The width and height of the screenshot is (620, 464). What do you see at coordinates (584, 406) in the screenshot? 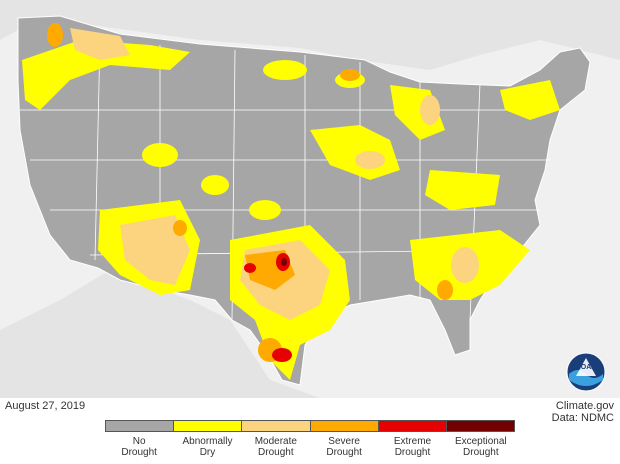
I see `credit-site: Climate.gov` at bounding box center [584, 406].